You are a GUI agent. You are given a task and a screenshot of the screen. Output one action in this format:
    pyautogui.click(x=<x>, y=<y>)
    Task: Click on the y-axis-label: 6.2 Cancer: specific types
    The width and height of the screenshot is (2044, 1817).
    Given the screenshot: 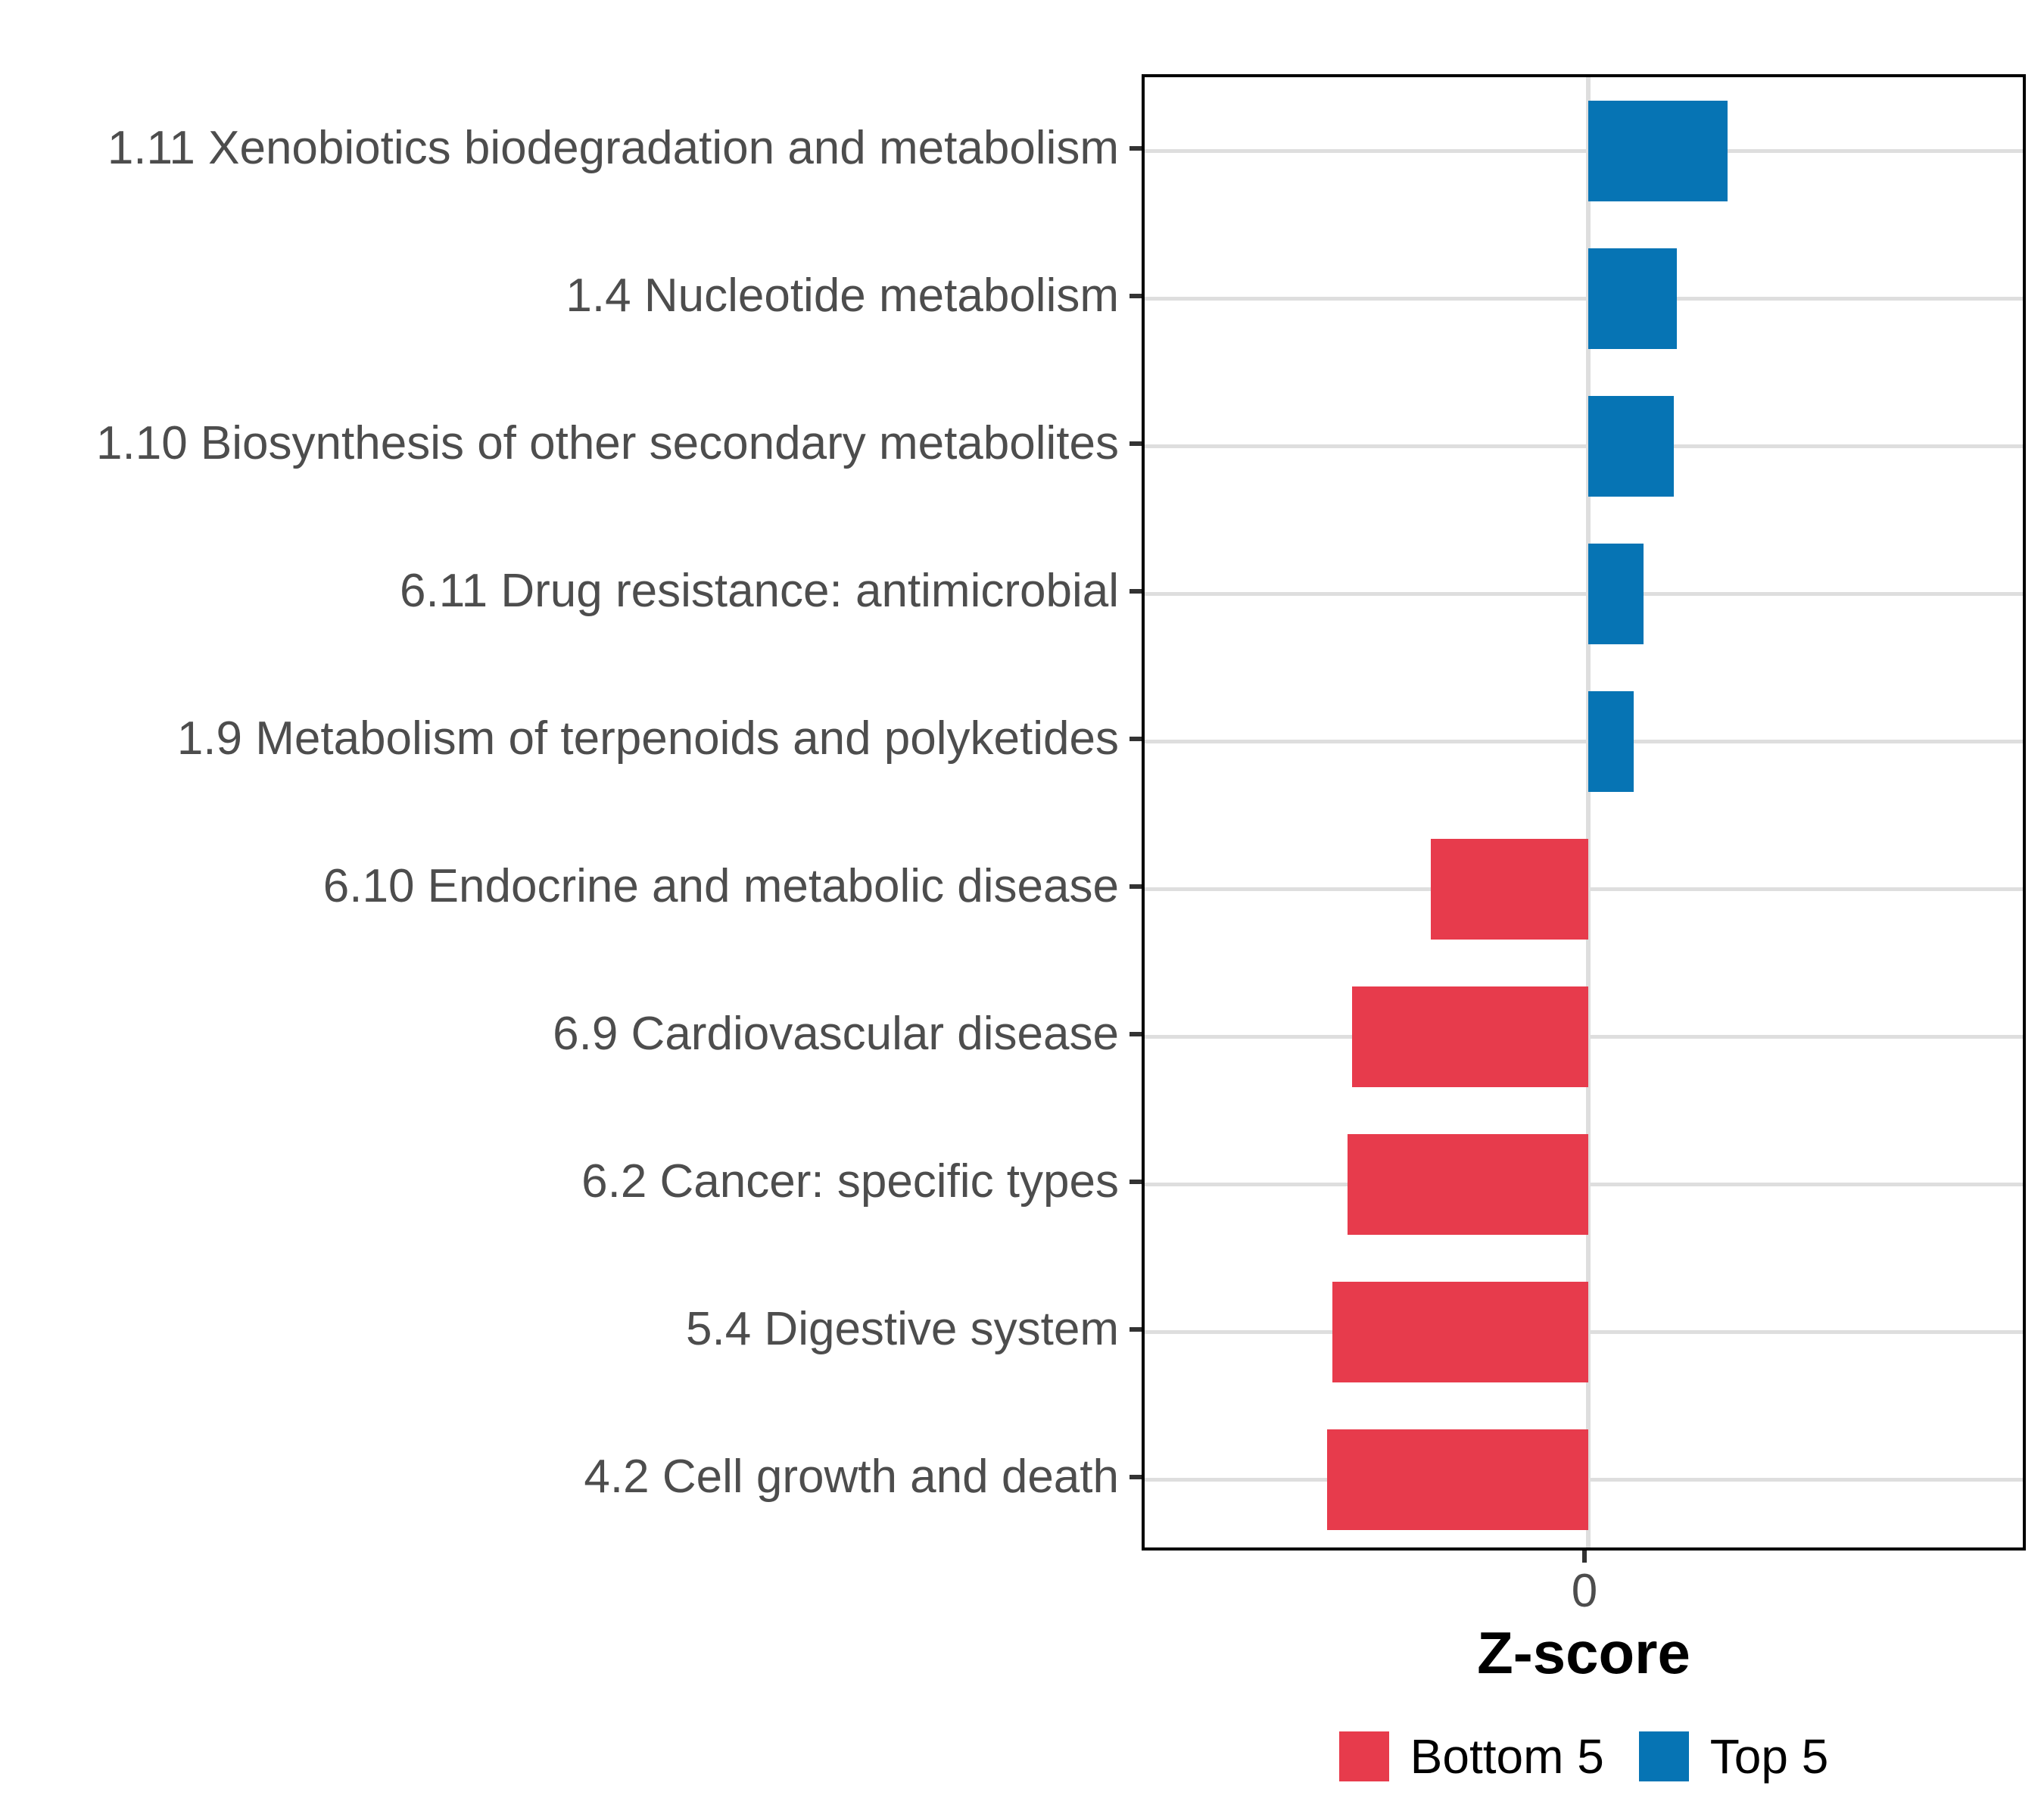 What is the action you would take?
    pyautogui.click(x=850, y=1181)
    